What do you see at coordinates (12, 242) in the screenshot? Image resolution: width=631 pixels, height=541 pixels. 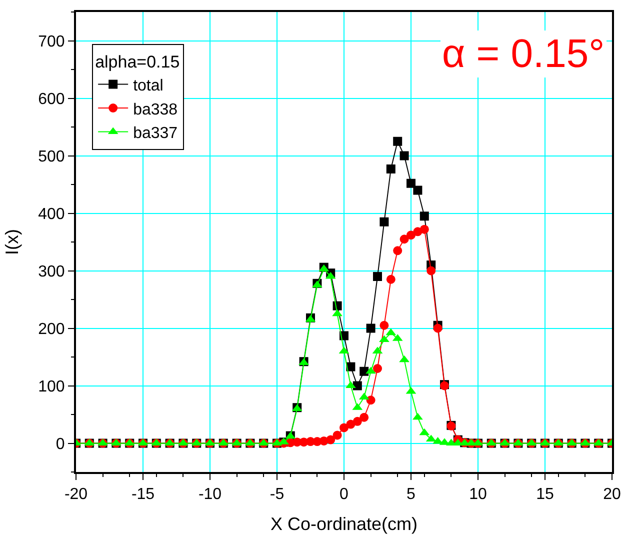 I see `y-axis-title: I(x)` at bounding box center [12, 242].